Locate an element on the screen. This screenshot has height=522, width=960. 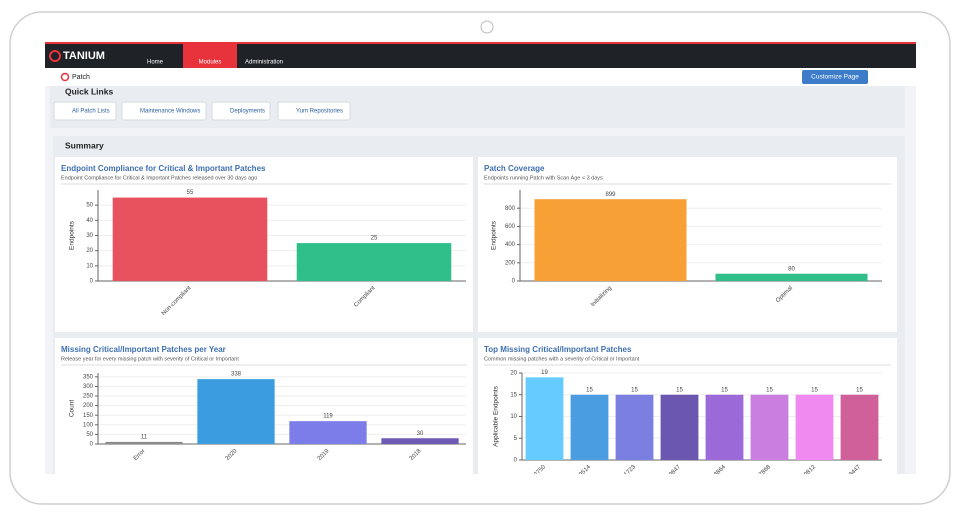
value-label: 30 is located at coordinates (420, 434).